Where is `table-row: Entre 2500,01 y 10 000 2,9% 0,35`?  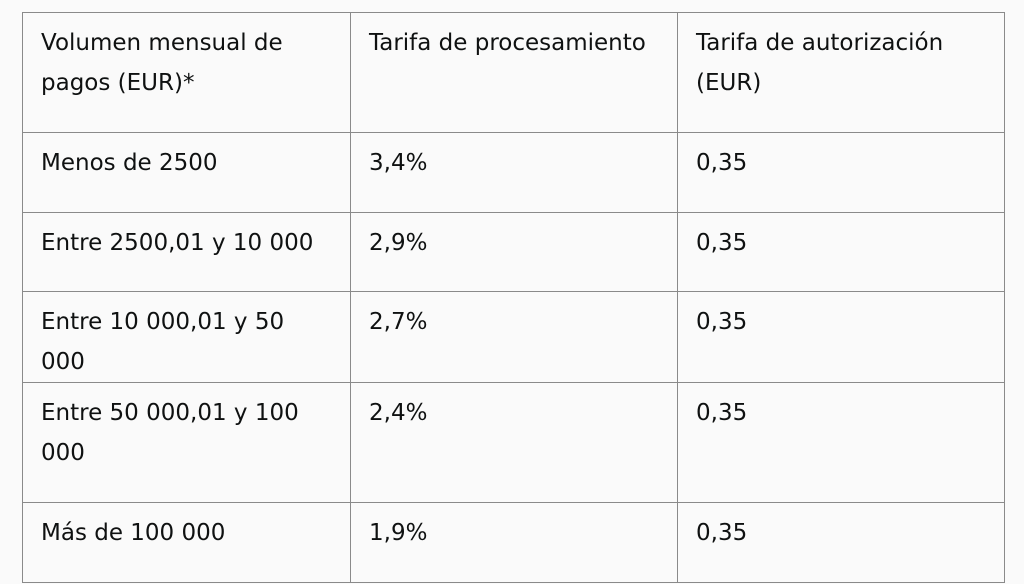
table-row: Entre 2500,01 y 10 000 2,9% 0,35 is located at coordinates (513, 251).